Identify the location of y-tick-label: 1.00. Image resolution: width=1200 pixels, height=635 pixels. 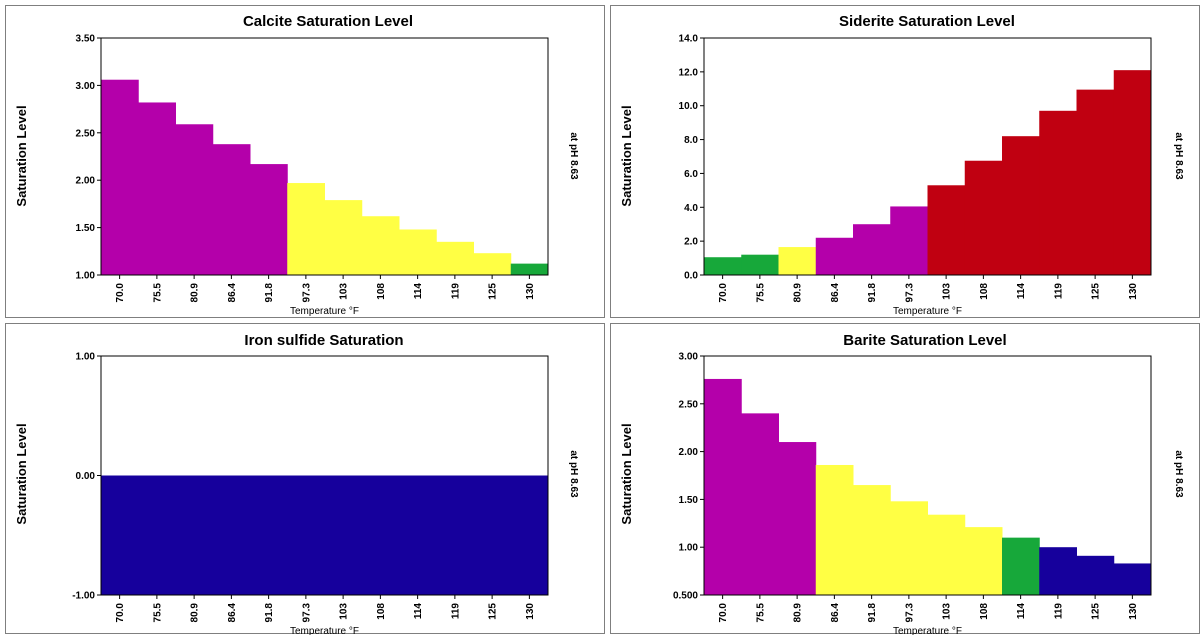
(86, 357).